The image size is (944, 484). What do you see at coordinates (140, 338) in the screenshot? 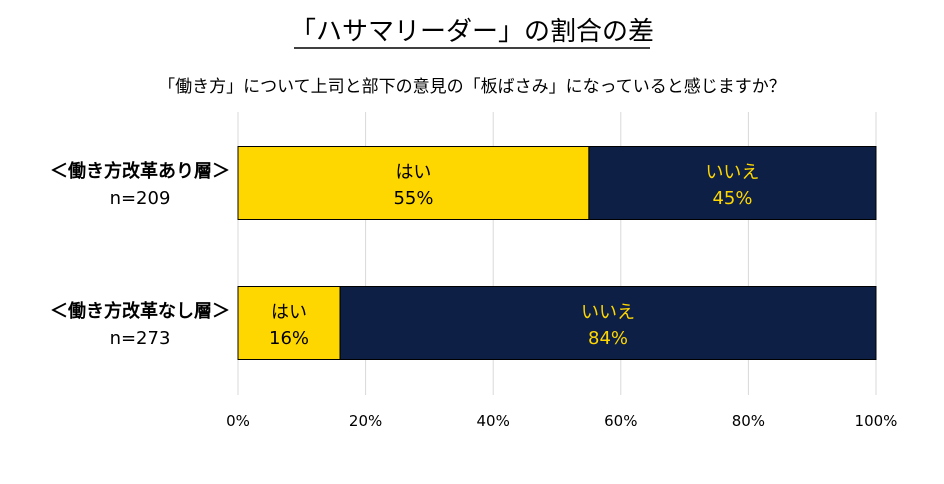
I see `y-category-n: n=273` at bounding box center [140, 338].